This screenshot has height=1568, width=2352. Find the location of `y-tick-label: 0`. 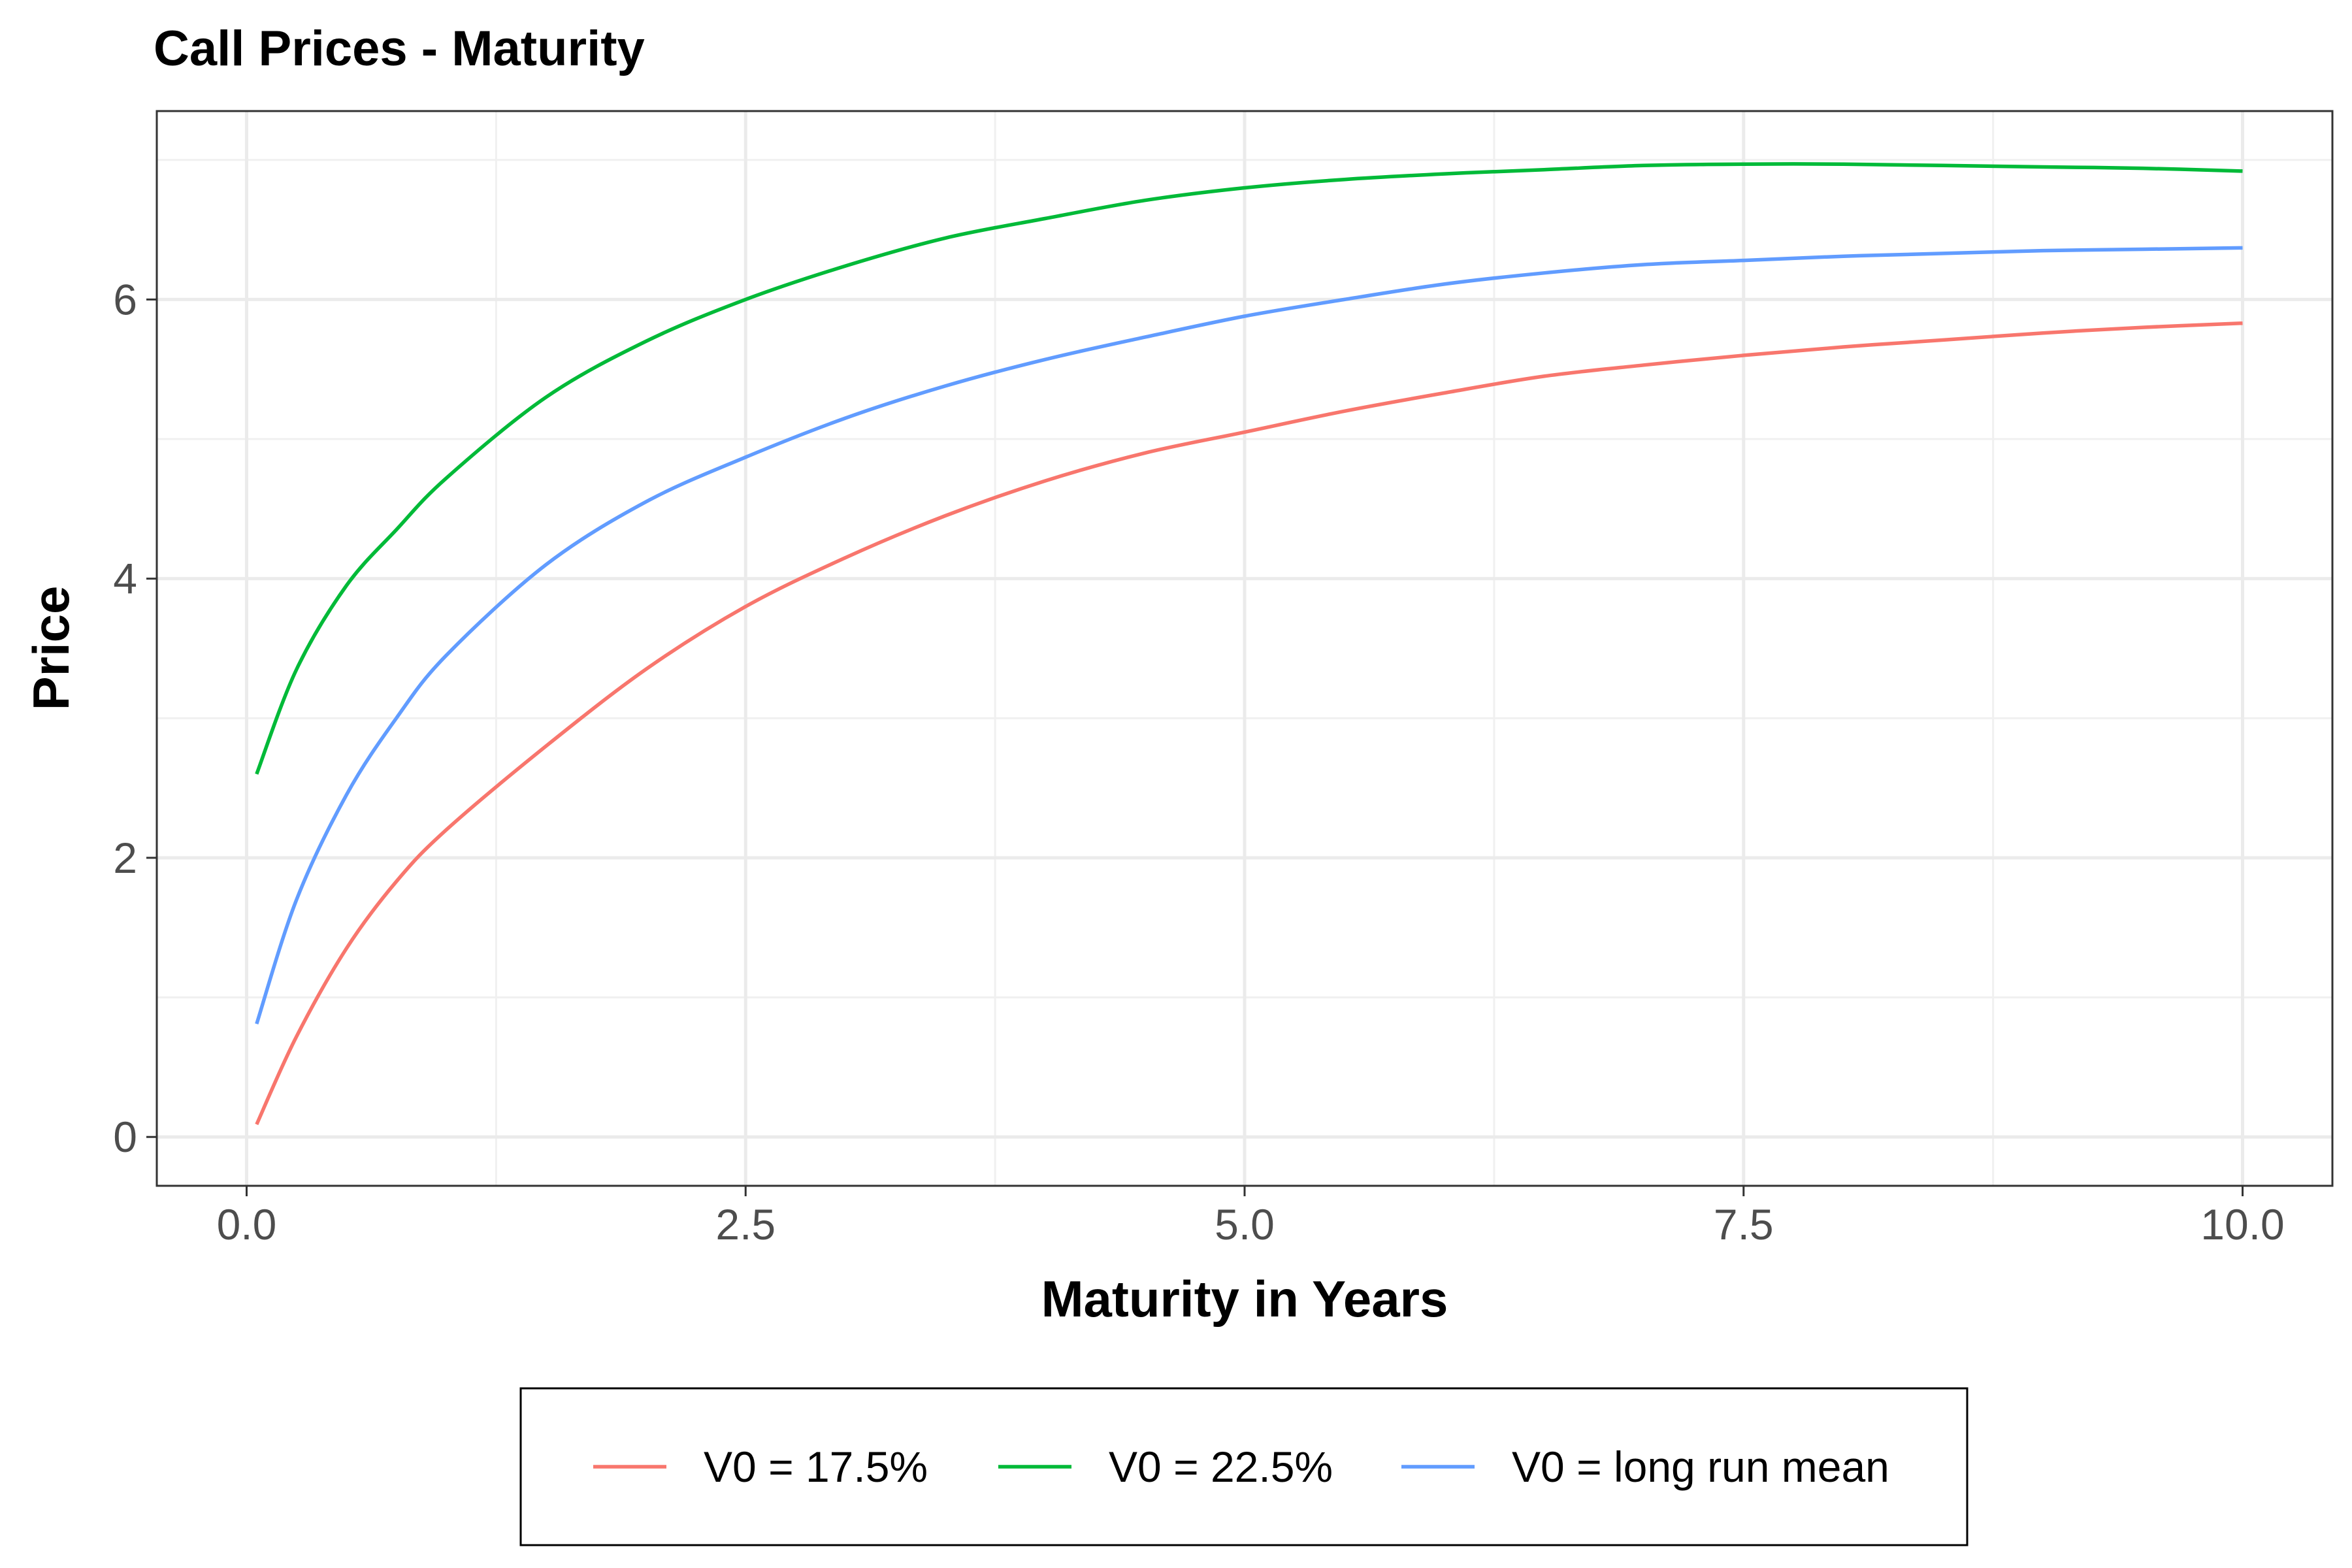

y-tick-label: 0 is located at coordinates (125, 1137).